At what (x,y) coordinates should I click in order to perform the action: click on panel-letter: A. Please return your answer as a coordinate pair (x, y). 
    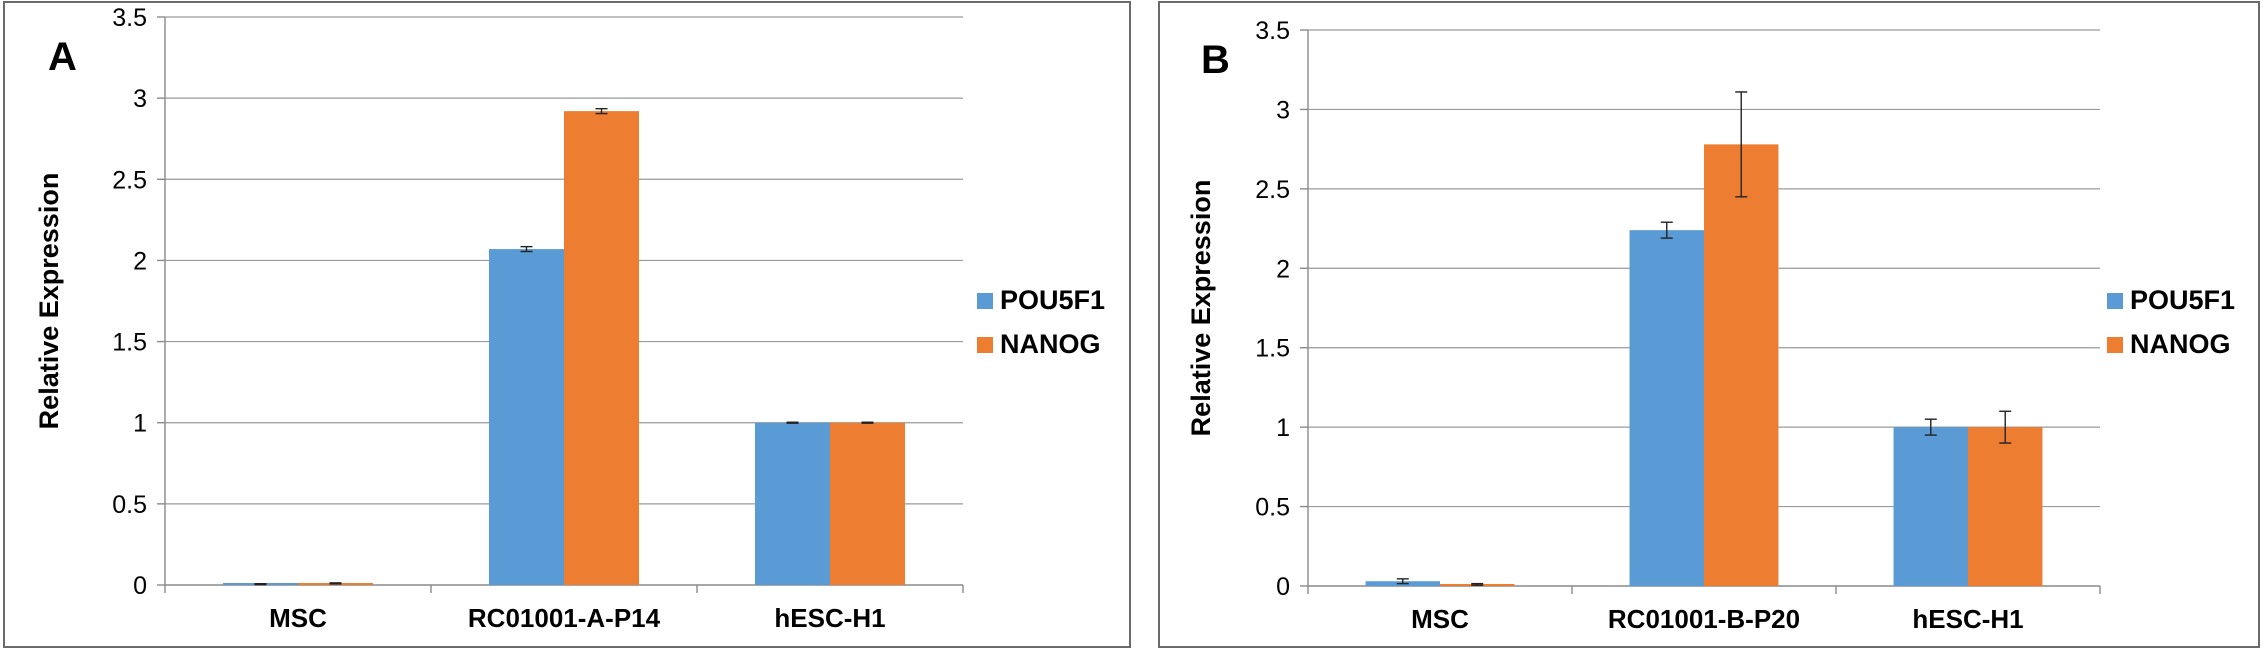
    Looking at the image, I should click on (62, 57).